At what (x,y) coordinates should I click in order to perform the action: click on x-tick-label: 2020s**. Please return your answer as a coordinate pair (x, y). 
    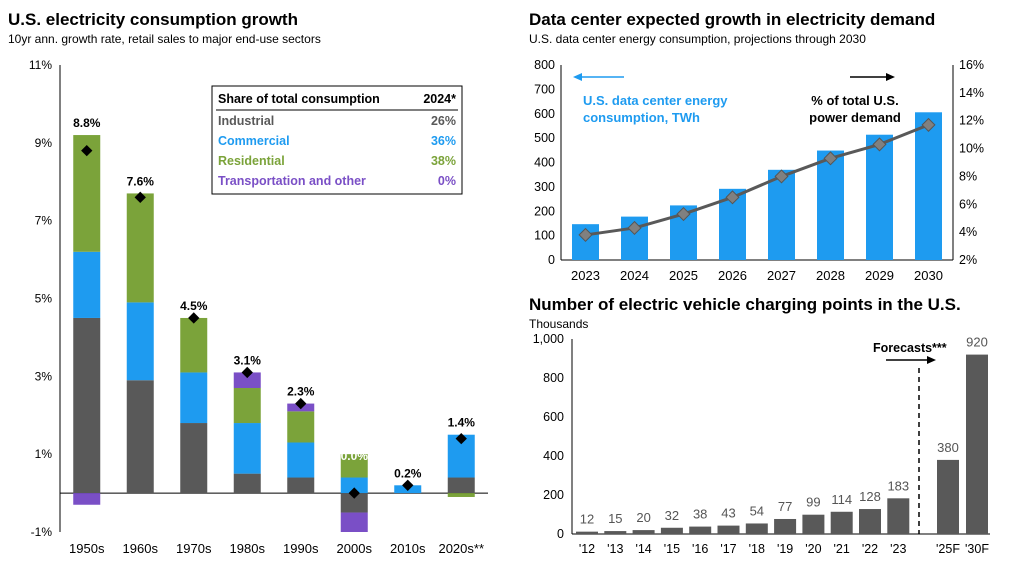
    Looking at the image, I should click on (461, 548).